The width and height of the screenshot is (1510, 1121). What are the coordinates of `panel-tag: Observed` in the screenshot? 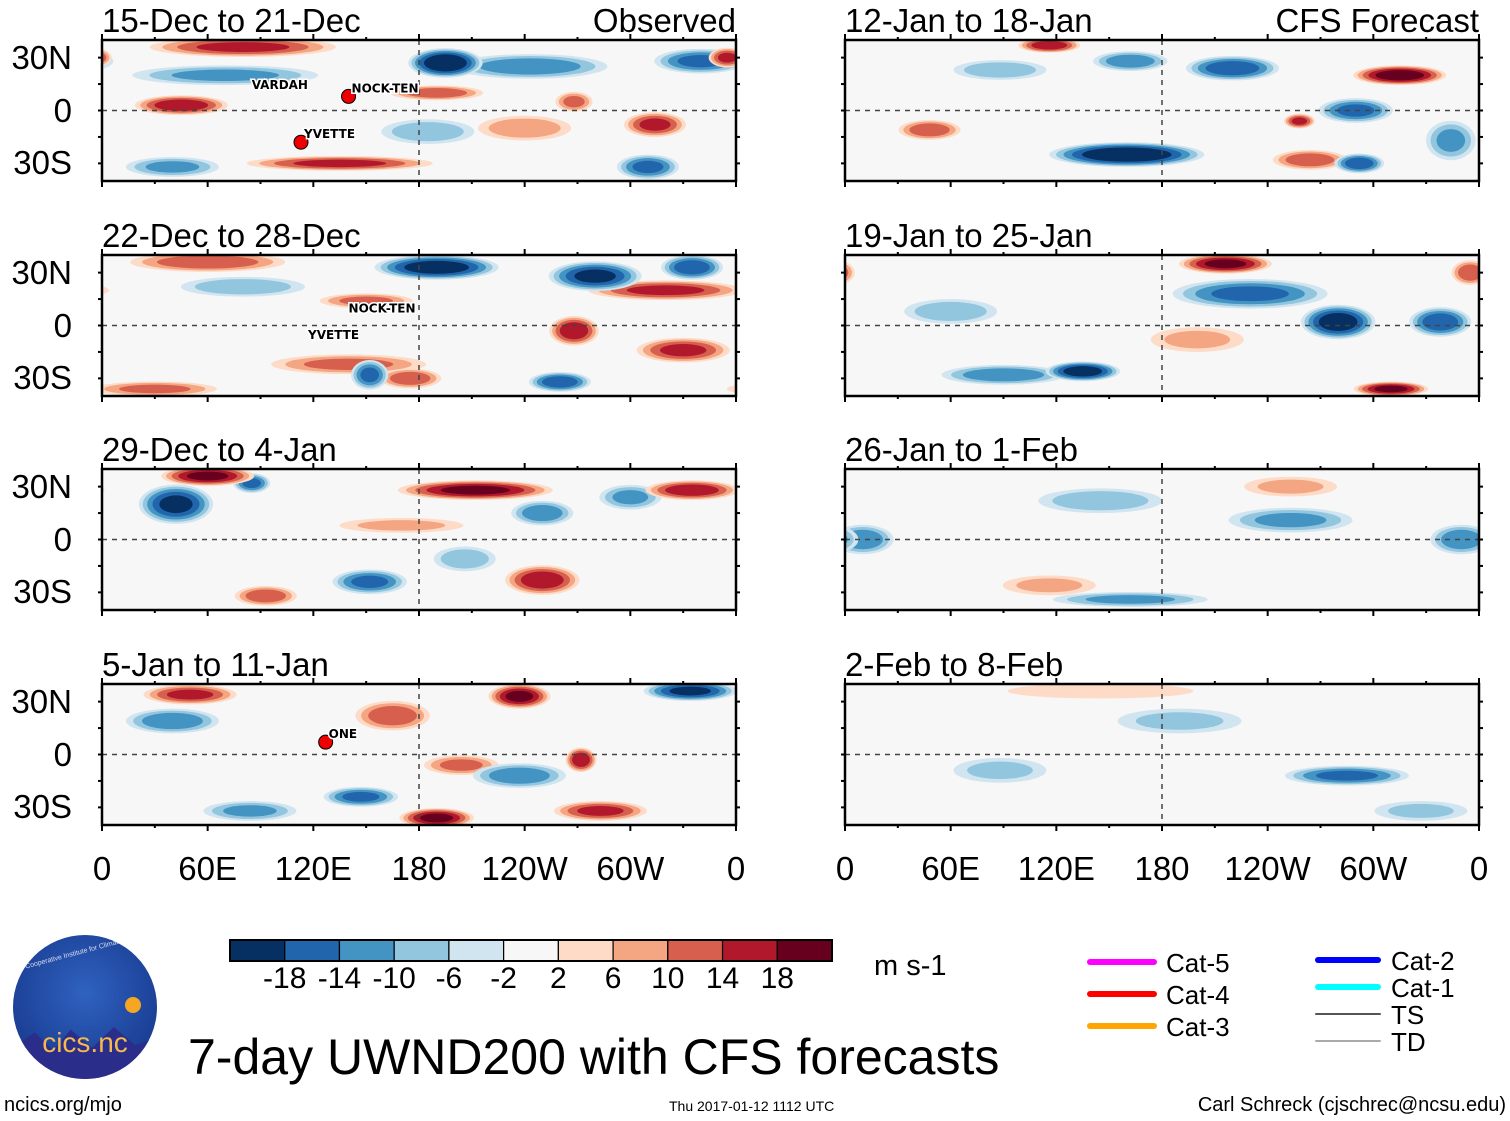 It's located at (664, 20).